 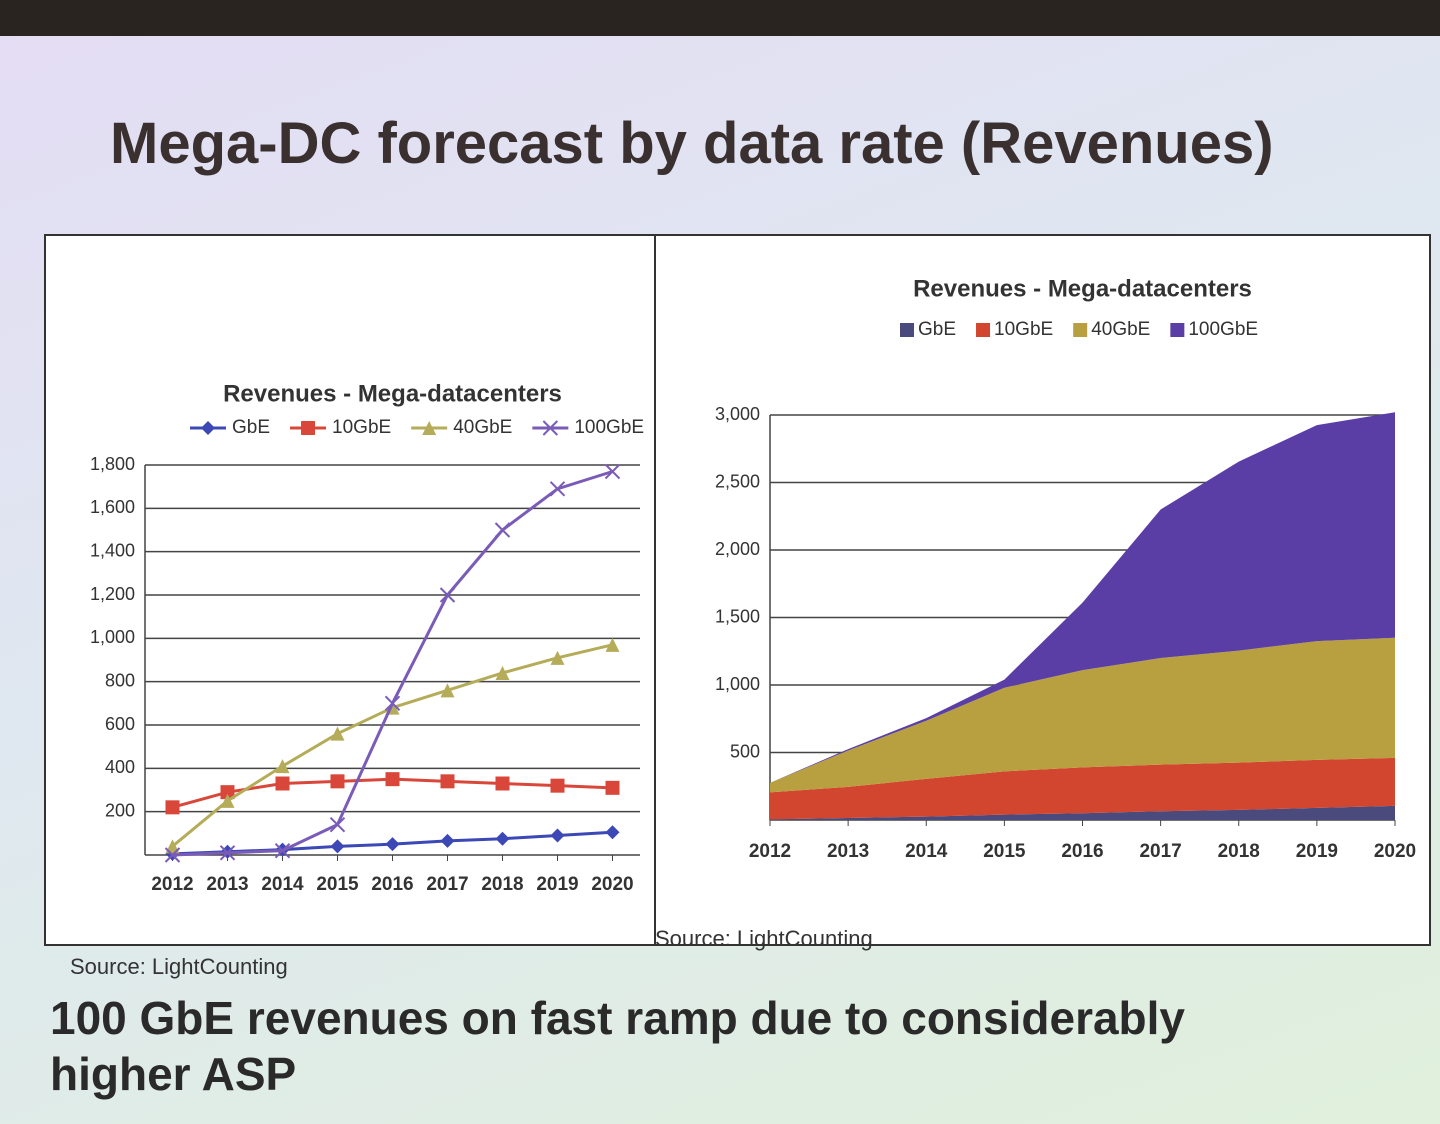 What do you see at coordinates (112, 594) in the screenshot?
I see `y-tick-label: 1,200` at bounding box center [112, 594].